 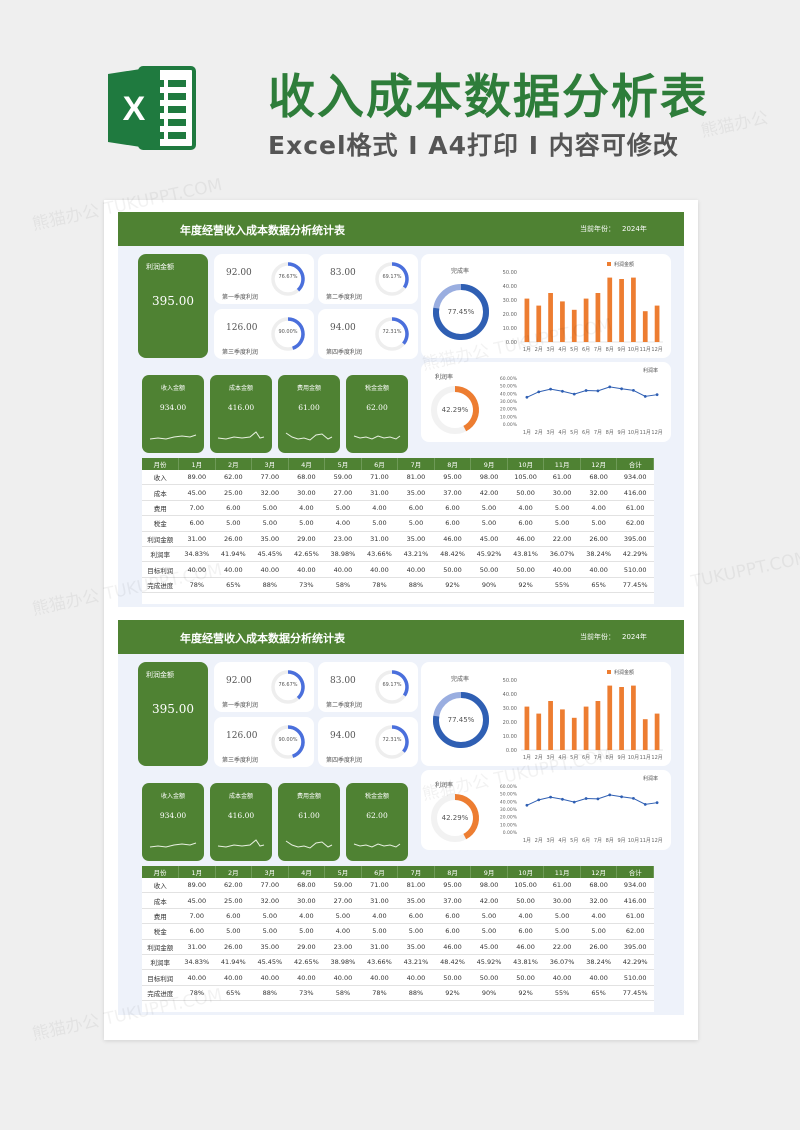 I want to click on table-cell: 77.45%, so click(x=635, y=585).